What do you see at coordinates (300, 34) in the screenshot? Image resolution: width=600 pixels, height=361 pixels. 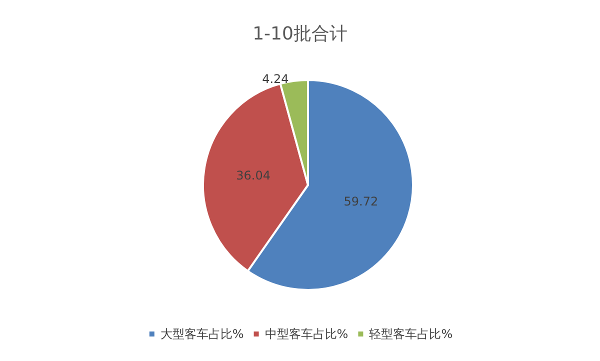 I see `chart-title: 1-10批合计` at bounding box center [300, 34].